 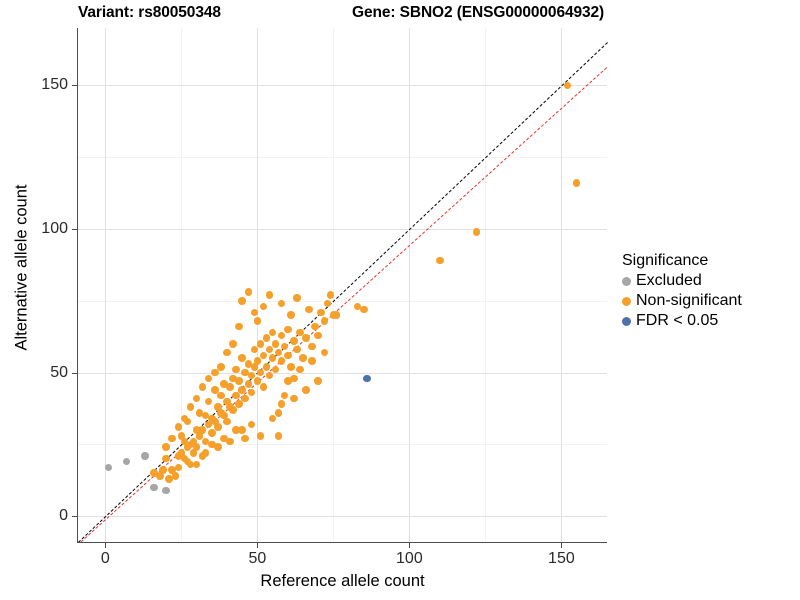 What do you see at coordinates (78, 285) in the screenshot?
I see `y-axis-line` at bounding box center [78, 285].